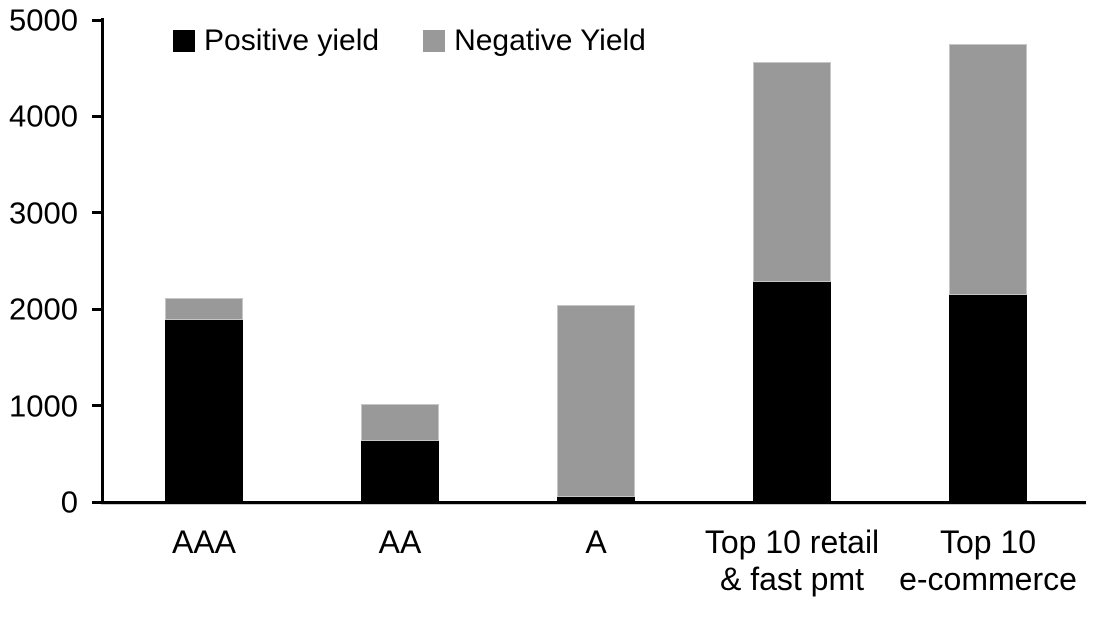 This screenshot has width=1102, height=618. I want to click on x-axis-shadow-line, so click(593, 504).